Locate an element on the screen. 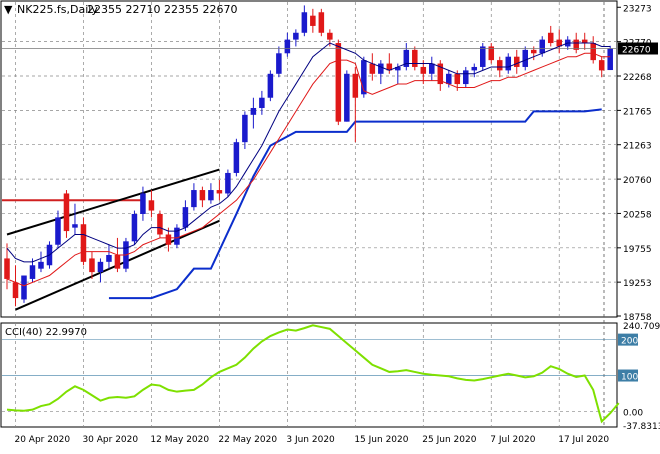  ohlc-readout: 22355 22710 22355 22670 is located at coordinates (162, 9).